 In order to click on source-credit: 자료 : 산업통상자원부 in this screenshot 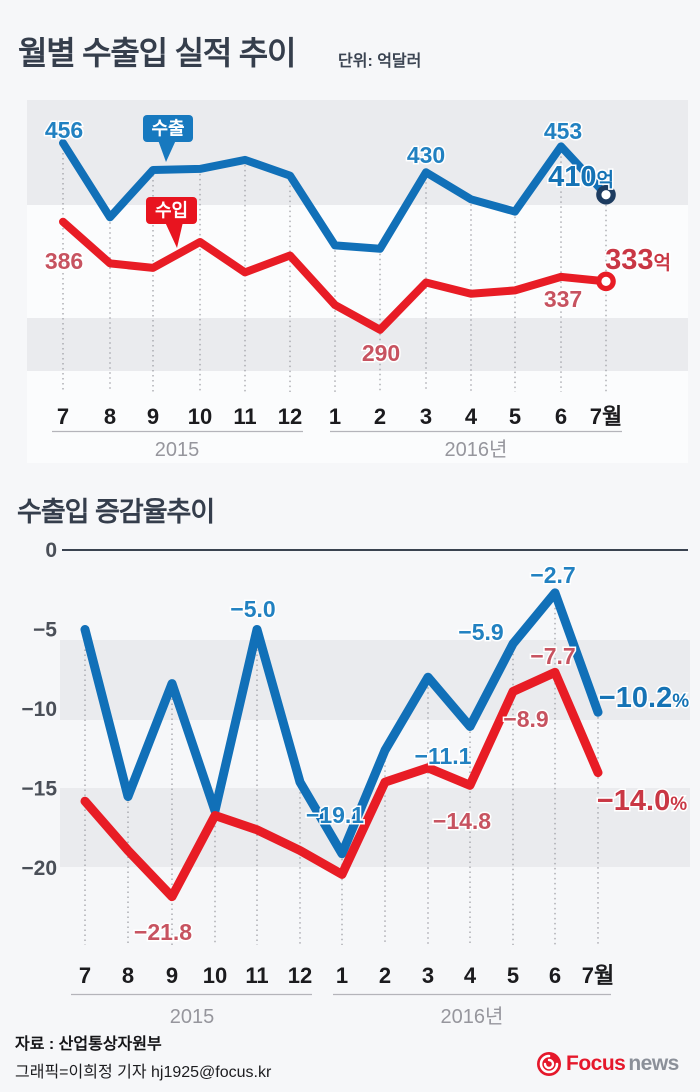, I will do `click(88, 1044)`.